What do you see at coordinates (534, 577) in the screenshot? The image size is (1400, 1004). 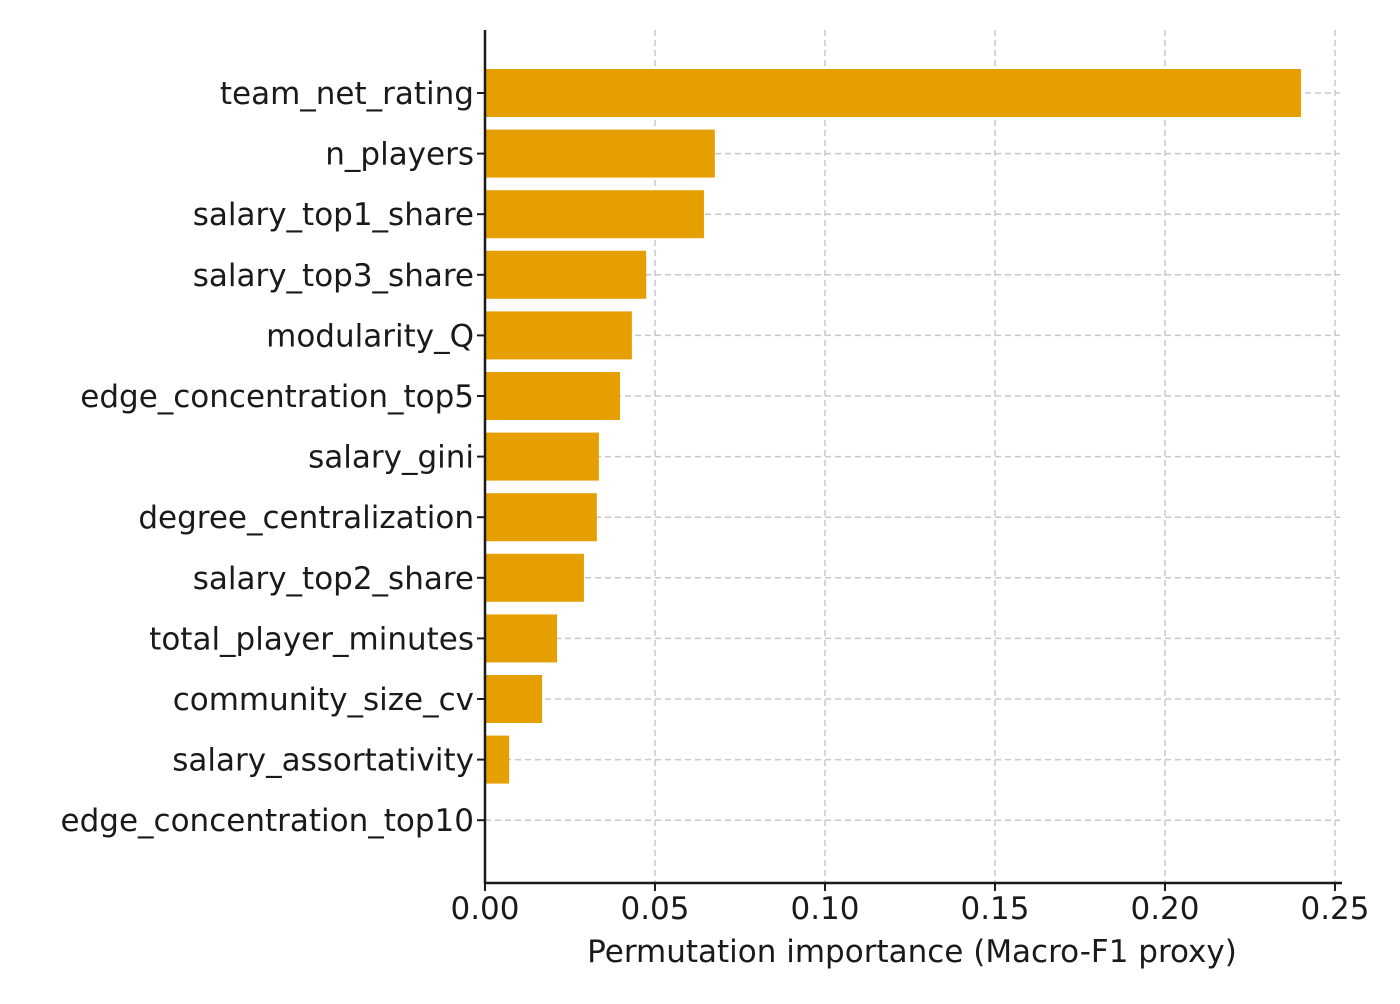 I see `bar-salary-top2-share` at bounding box center [534, 577].